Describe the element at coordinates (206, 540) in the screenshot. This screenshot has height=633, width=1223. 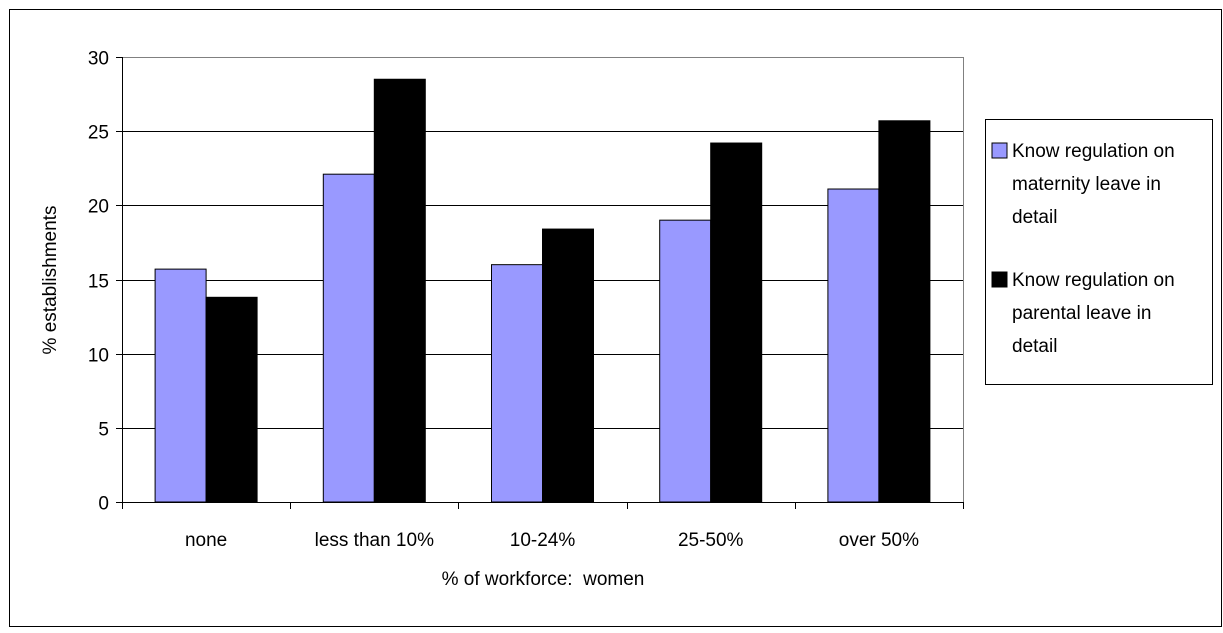
I see `x-tick-label: none` at that location.